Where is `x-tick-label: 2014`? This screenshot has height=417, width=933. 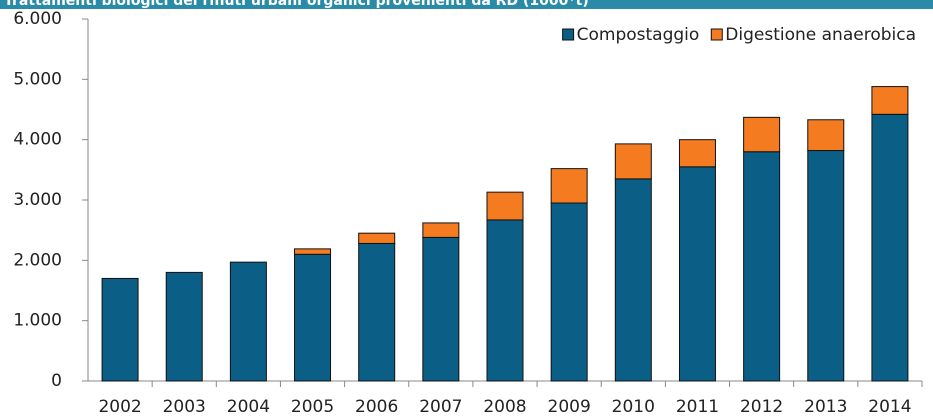 x-tick-label: 2014 is located at coordinates (889, 407).